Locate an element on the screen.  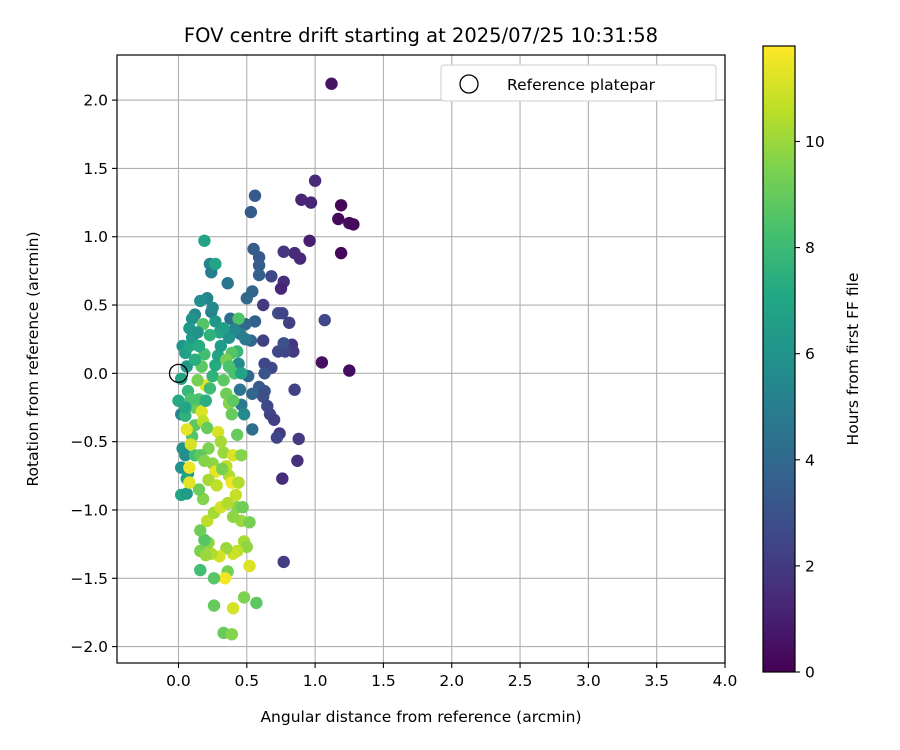
colorbar-ticks: 0 2 4 6 8 10 is located at coordinates (810, 407).